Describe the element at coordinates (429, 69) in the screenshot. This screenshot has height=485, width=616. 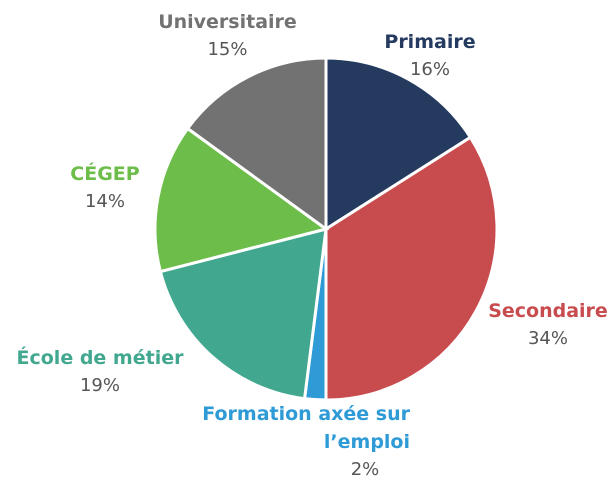
I see `value-label: 16%` at that location.